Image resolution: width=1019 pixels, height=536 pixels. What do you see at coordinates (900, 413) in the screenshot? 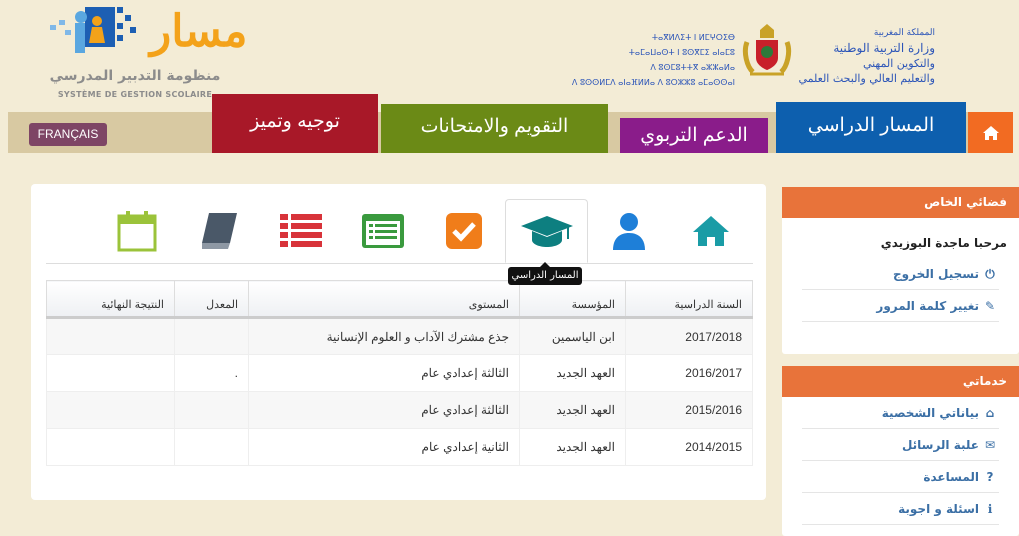
I see `personal-data-link: ⌂بياناتي الشخصية` at bounding box center [900, 413].